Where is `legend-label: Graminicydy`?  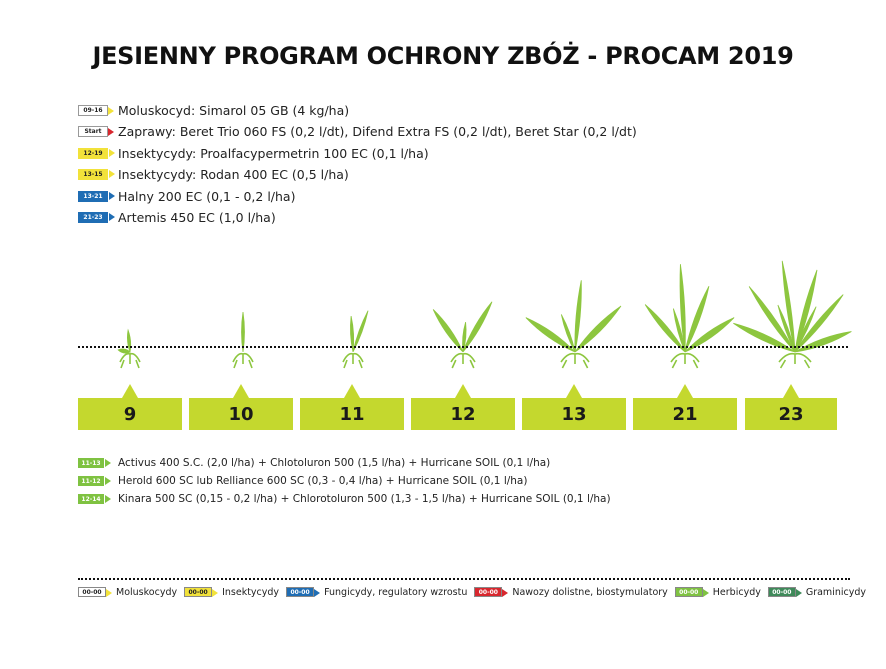 legend-label: Graminicydy is located at coordinates (835, 592).